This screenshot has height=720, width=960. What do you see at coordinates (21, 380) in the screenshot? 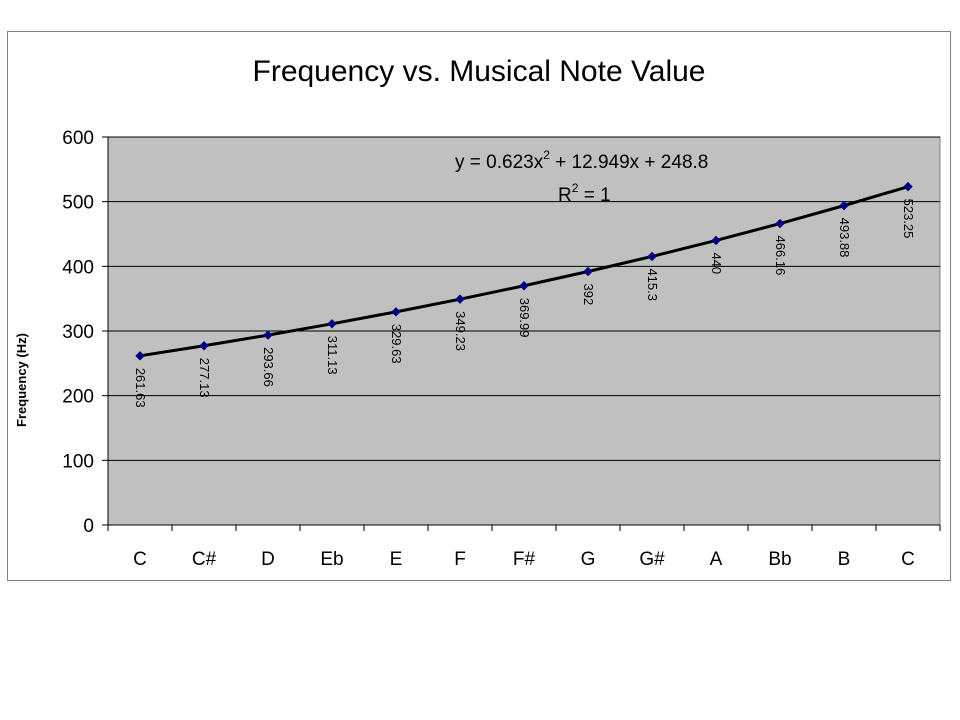
I see `y-axis-title: Frequency (Hz)` at bounding box center [21, 380].